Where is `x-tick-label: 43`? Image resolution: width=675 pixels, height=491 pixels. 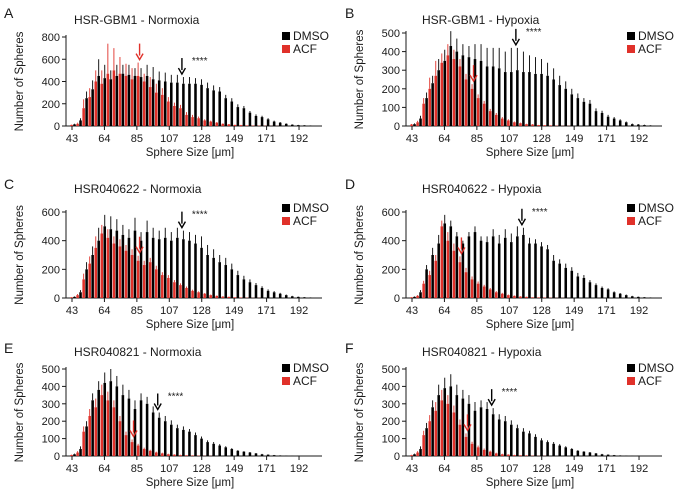 x-tick-label: 43 is located at coordinates (72, 469).